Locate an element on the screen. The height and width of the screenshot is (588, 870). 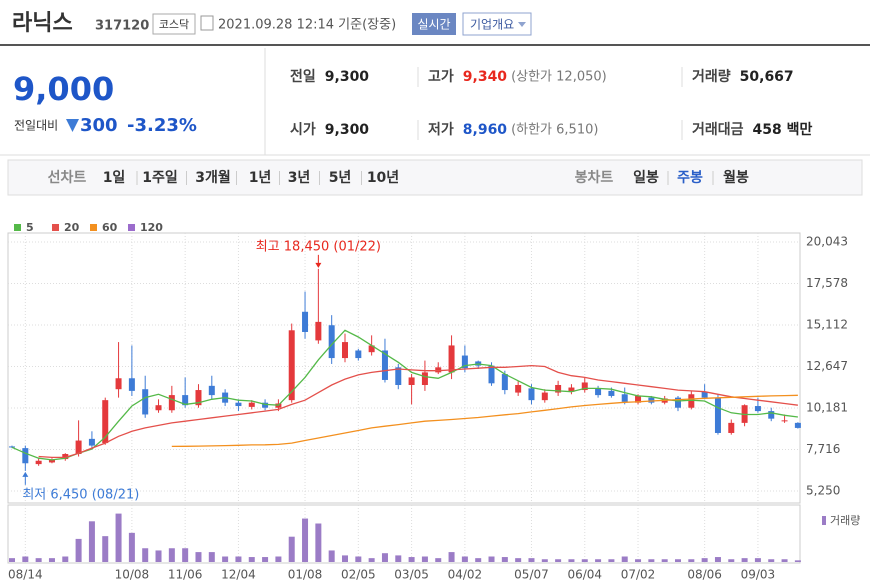
volume-legend-swatch is located at coordinates (824, 520).